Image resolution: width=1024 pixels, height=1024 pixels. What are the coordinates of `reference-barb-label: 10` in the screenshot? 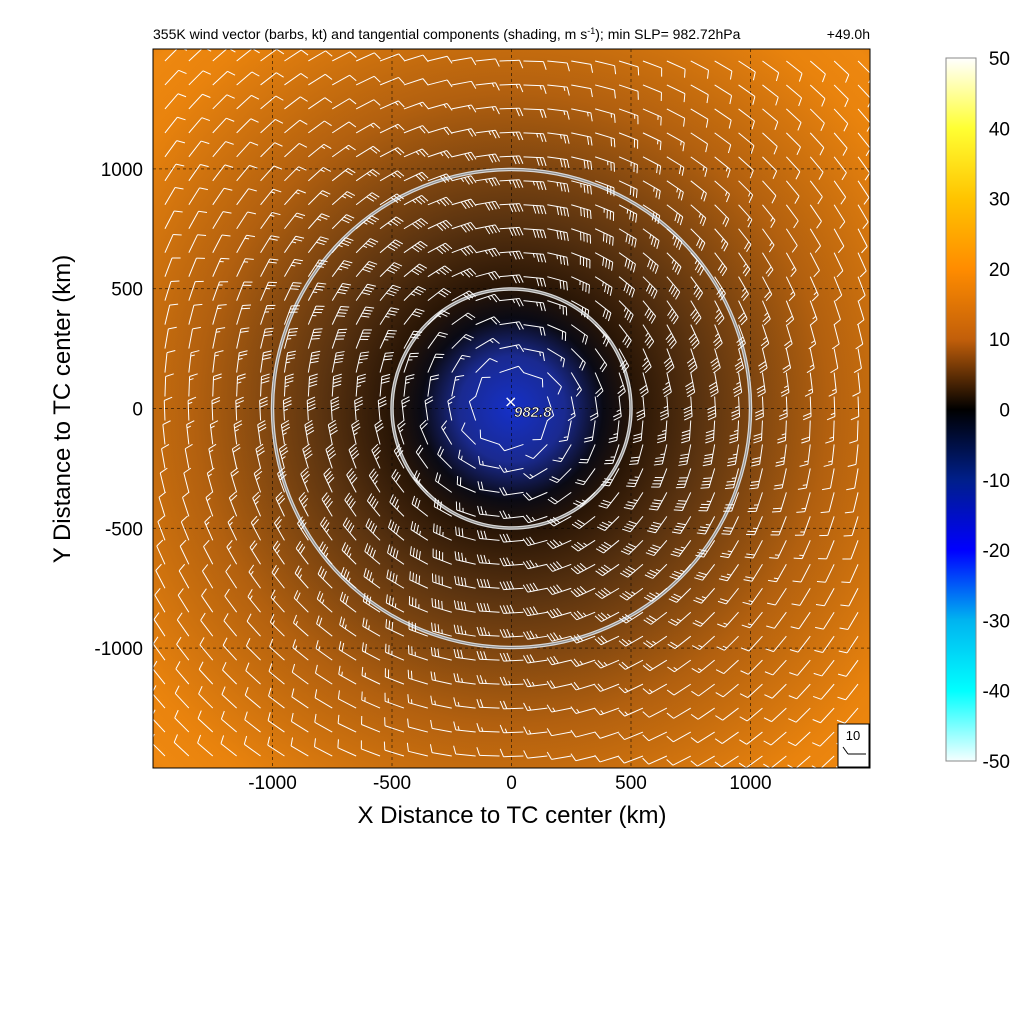 It's located at (853, 735).